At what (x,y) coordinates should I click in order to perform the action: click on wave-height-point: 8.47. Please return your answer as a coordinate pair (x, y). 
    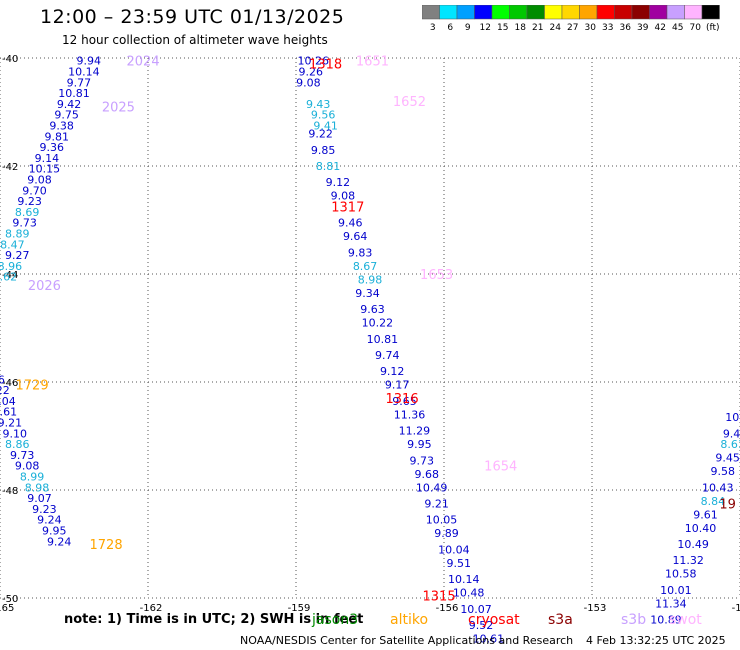
    Looking at the image, I should click on (12, 244).